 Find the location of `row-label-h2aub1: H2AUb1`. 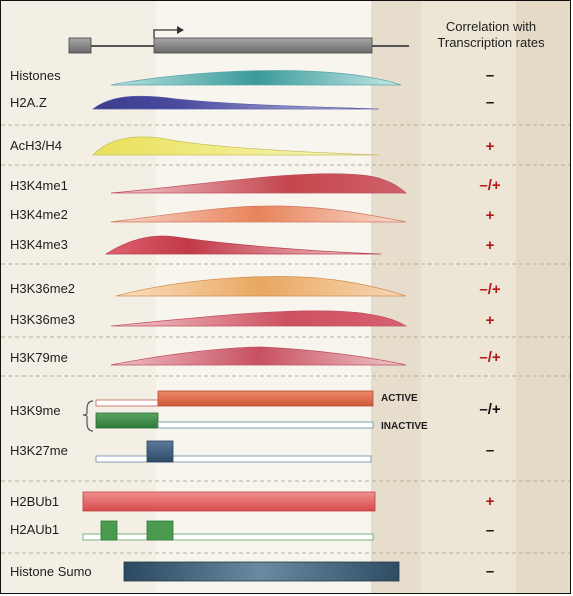

row-label-h2aub1: H2AUb1 is located at coordinates (35, 529).